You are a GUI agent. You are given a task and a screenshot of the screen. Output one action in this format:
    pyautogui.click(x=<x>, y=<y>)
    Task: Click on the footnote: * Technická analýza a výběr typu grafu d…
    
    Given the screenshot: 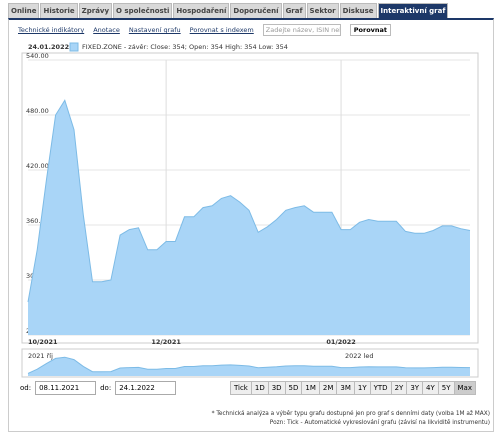 What is the action you would take?
    pyautogui.click(x=350, y=414)
    